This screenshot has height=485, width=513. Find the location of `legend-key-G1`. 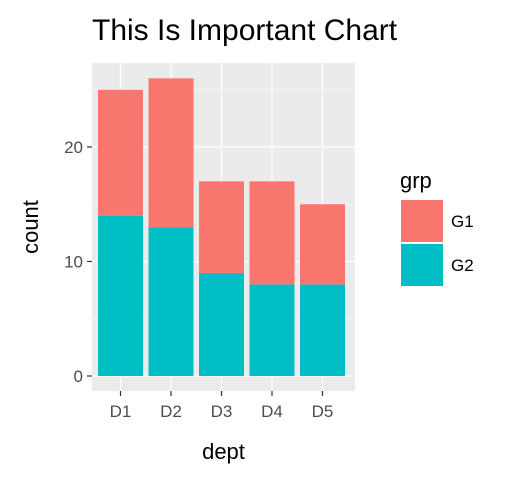

legend-key-G1 is located at coordinates (422, 221).